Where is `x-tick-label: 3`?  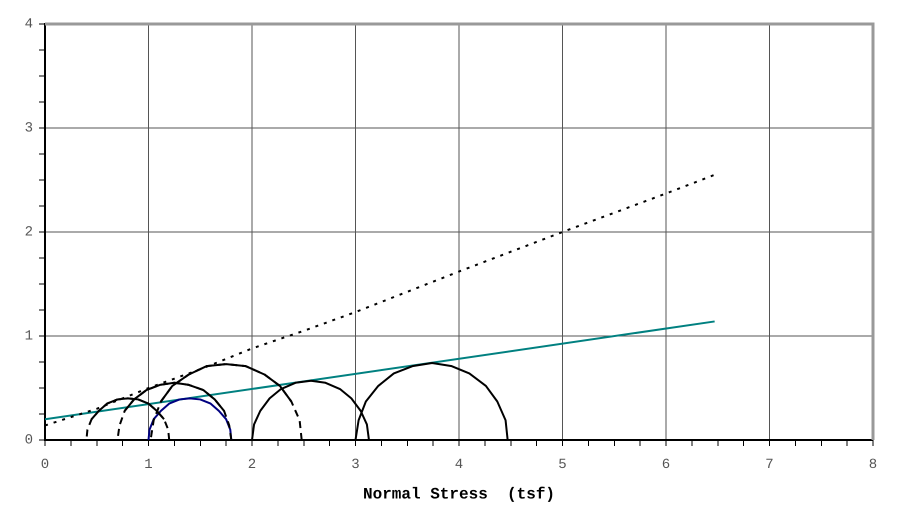
x-tick-label: 3 is located at coordinates (355, 465).